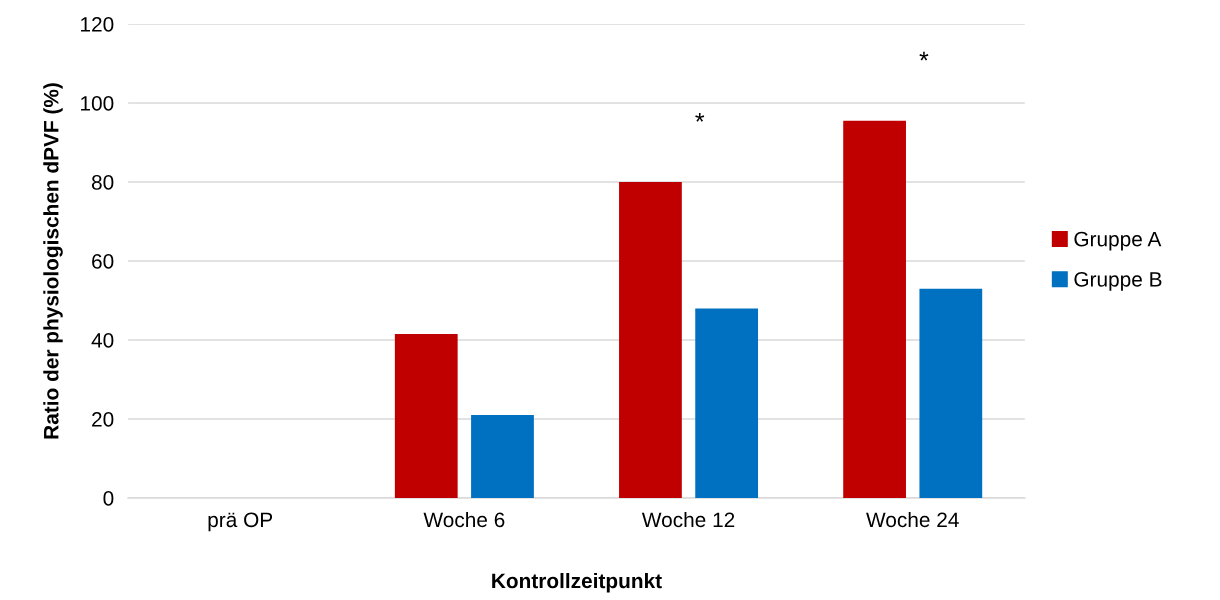 Image resolution: width=1220 pixels, height=600 pixels. I want to click on y-tick-label: 120, so click(97, 24).